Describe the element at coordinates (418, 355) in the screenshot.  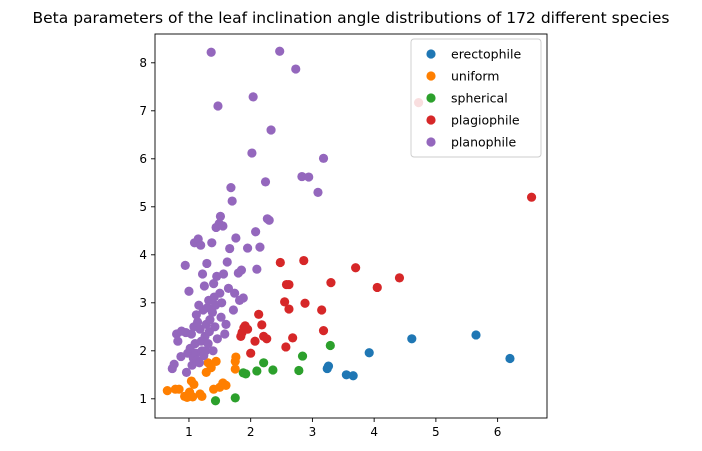
I see `series-erectophile` at that location.